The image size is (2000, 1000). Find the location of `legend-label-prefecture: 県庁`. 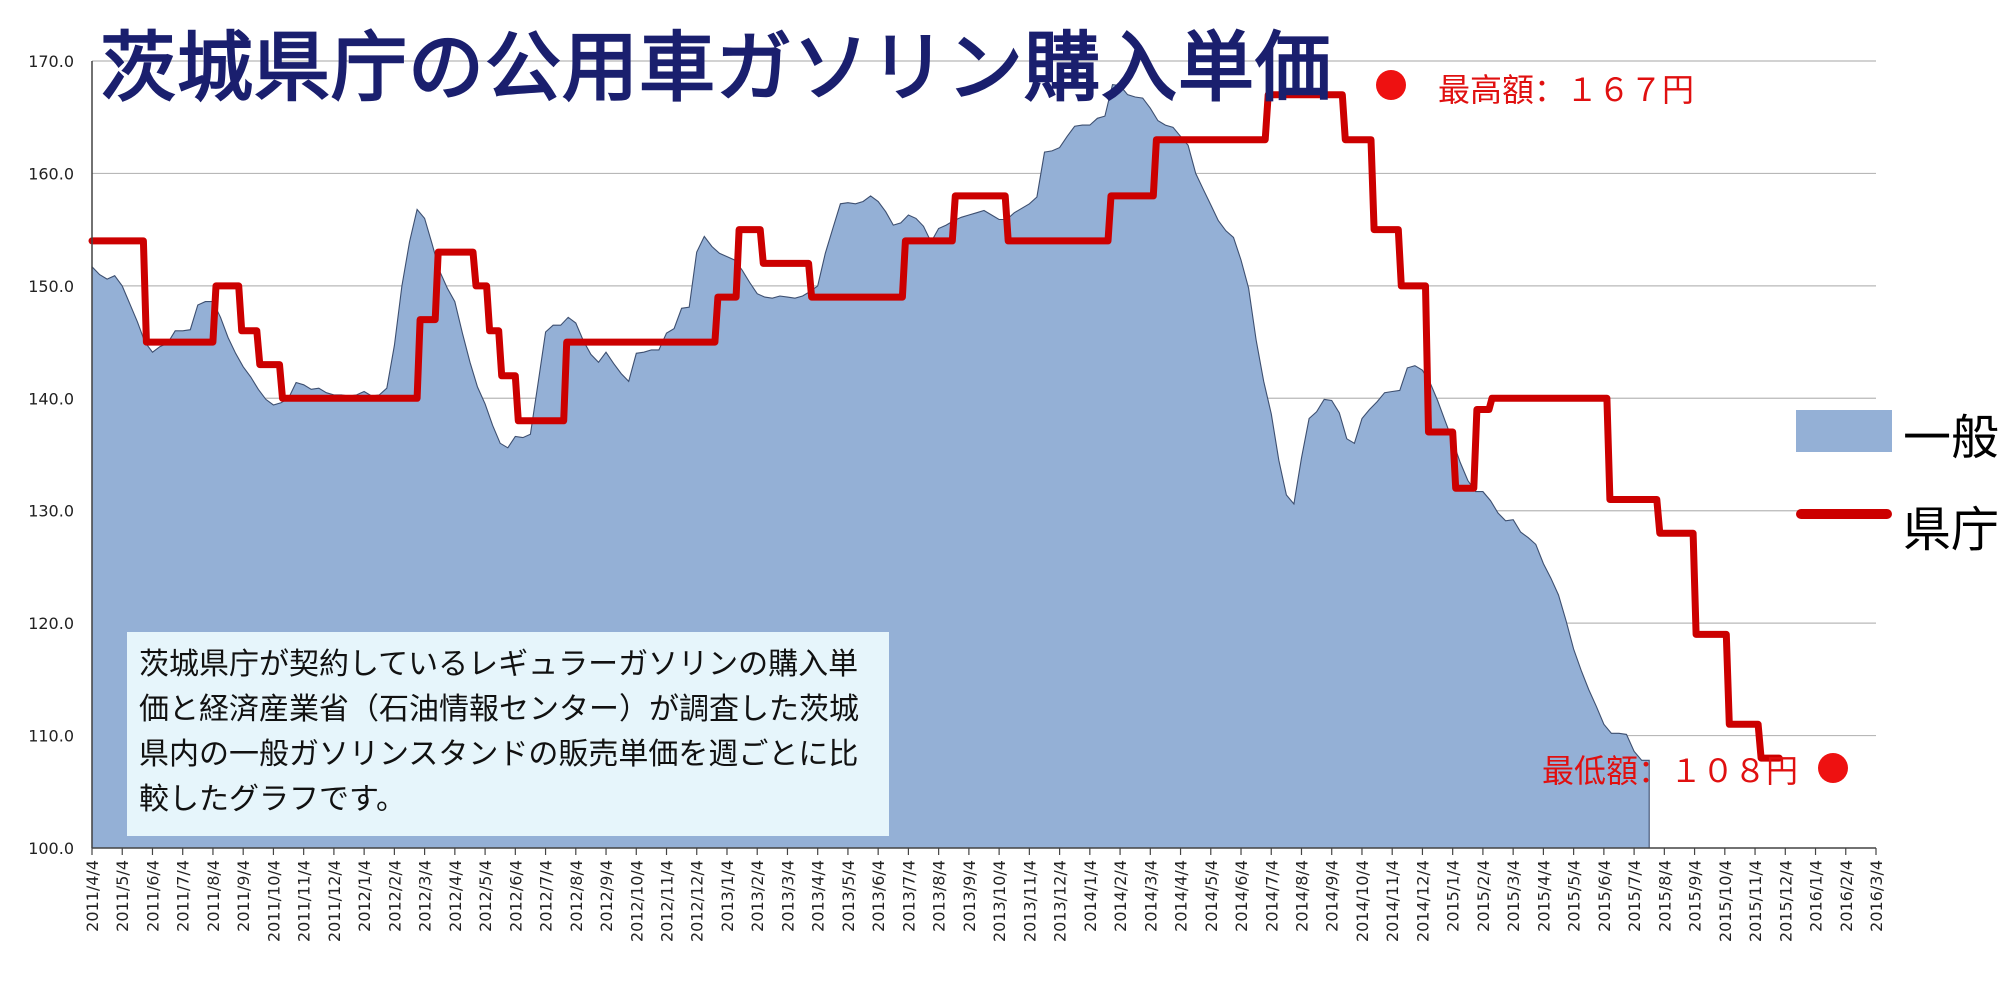

legend-label-prefecture: 県庁 is located at coordinates (1951, 530).